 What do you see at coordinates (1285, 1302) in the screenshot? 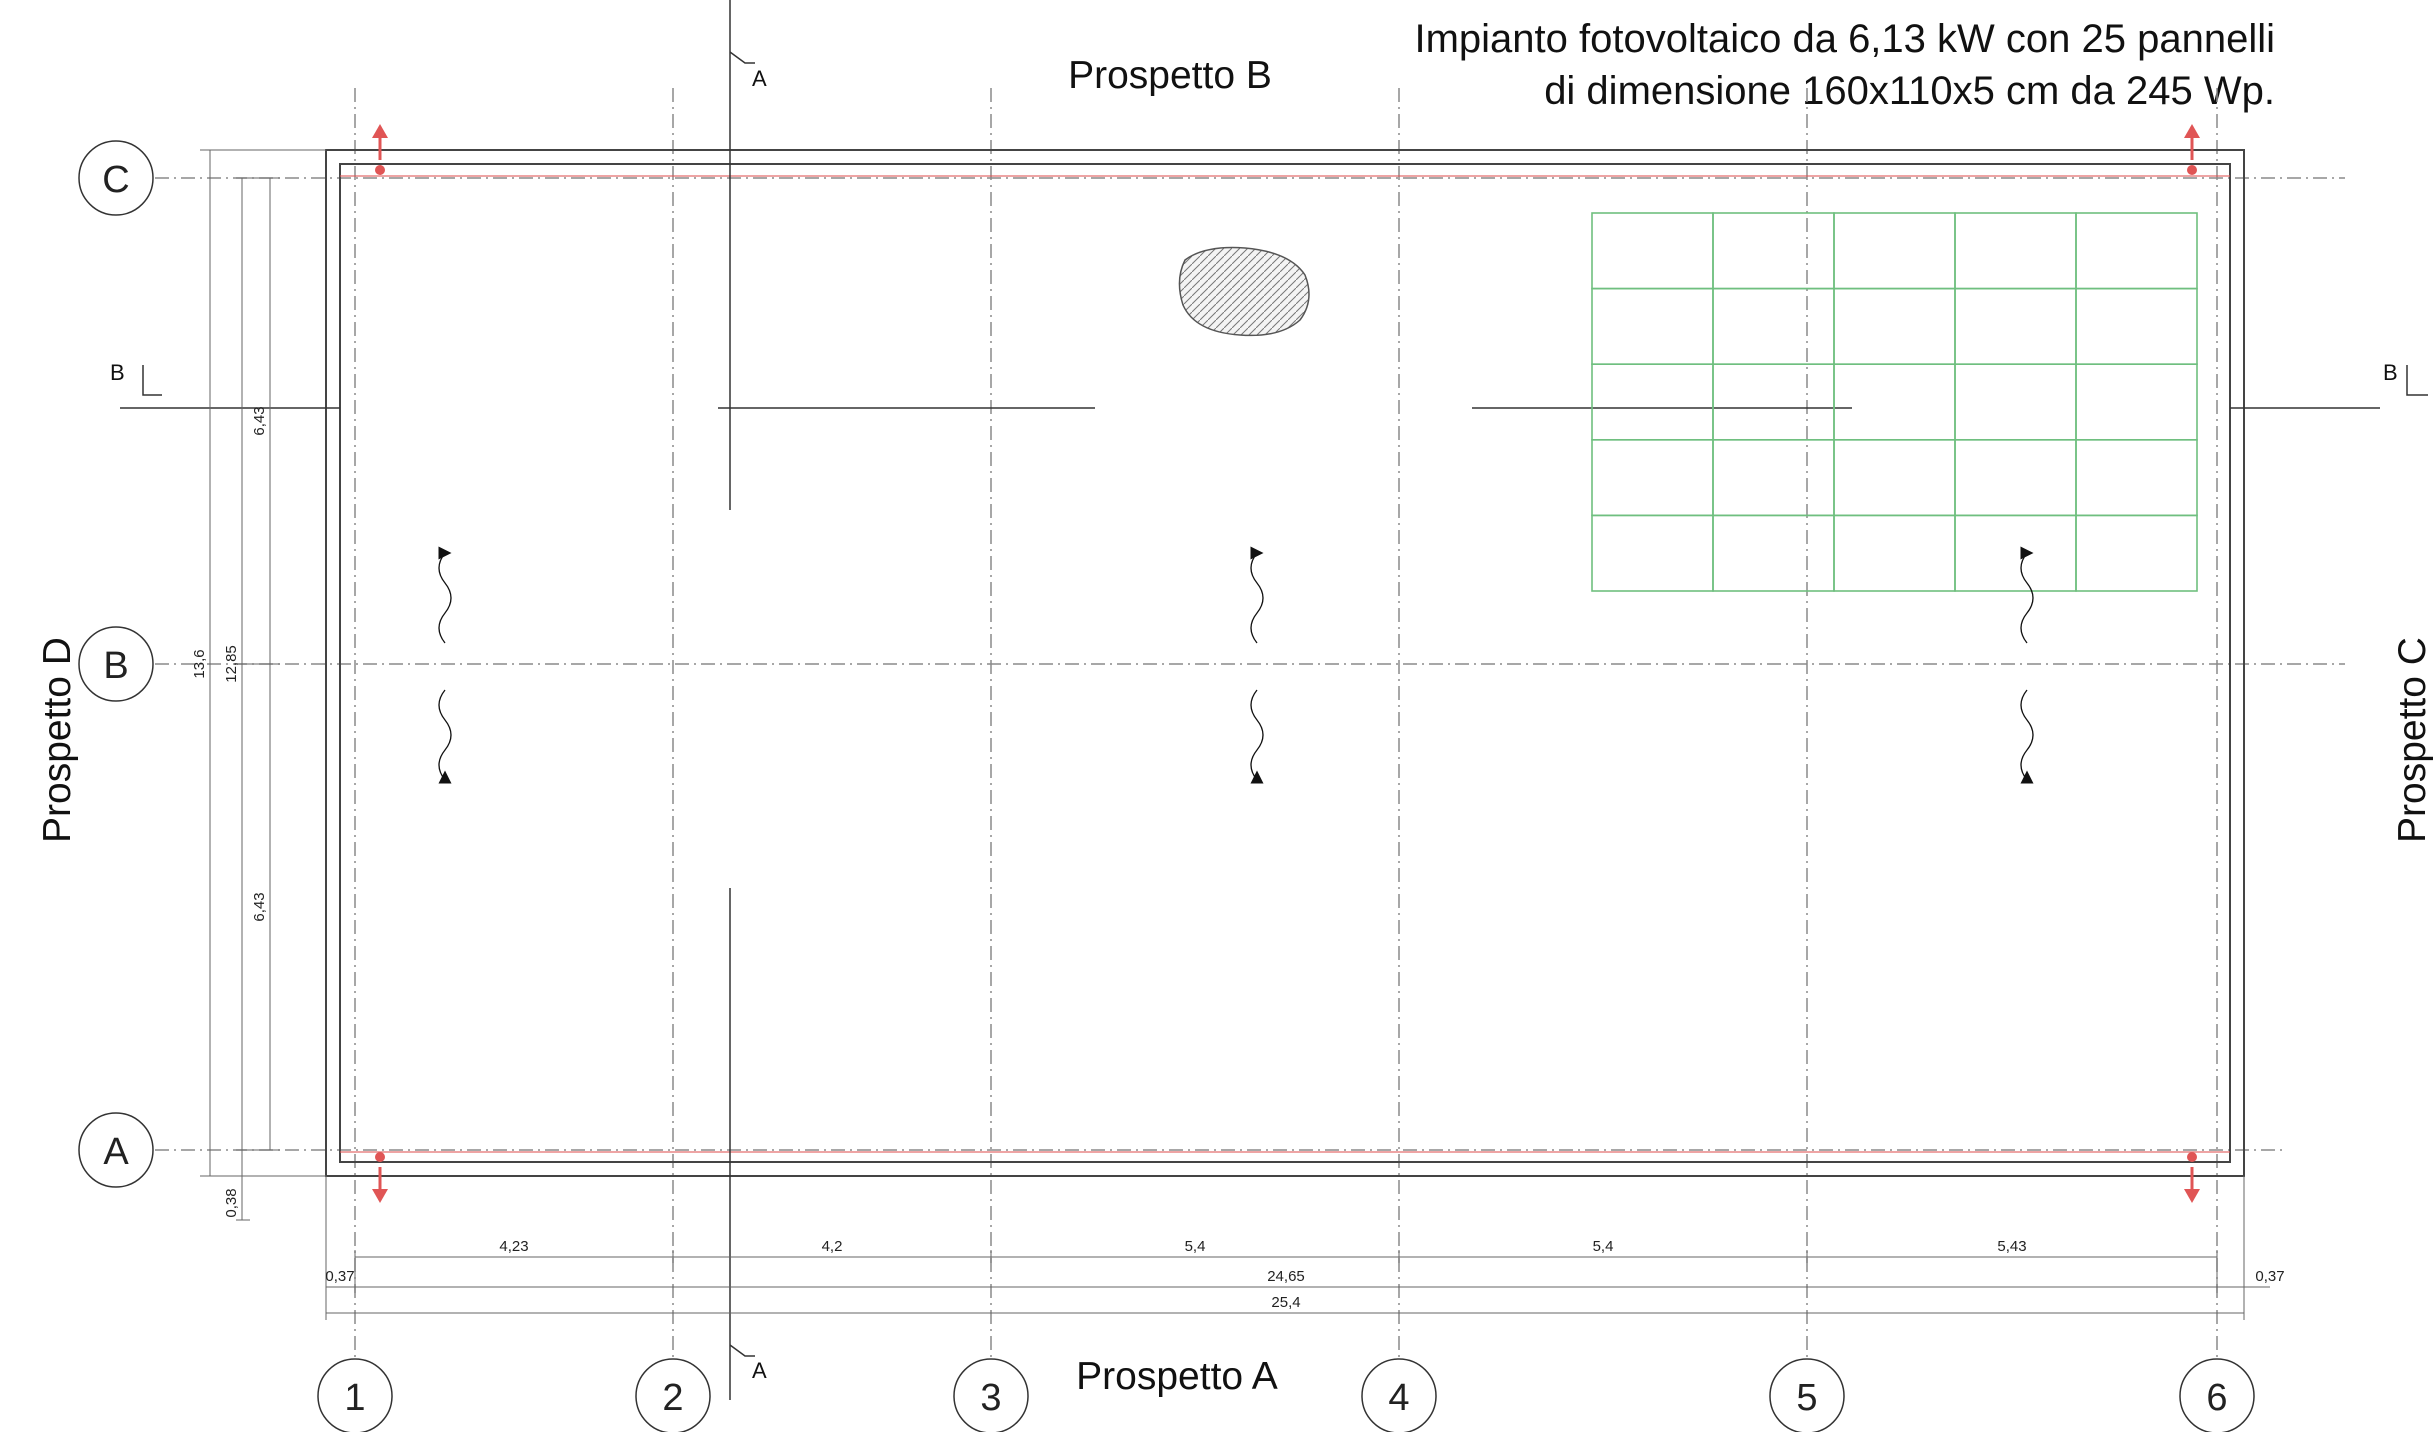
I see `dim-outer-total: 25,4` at bounding box center [1285, 1302].